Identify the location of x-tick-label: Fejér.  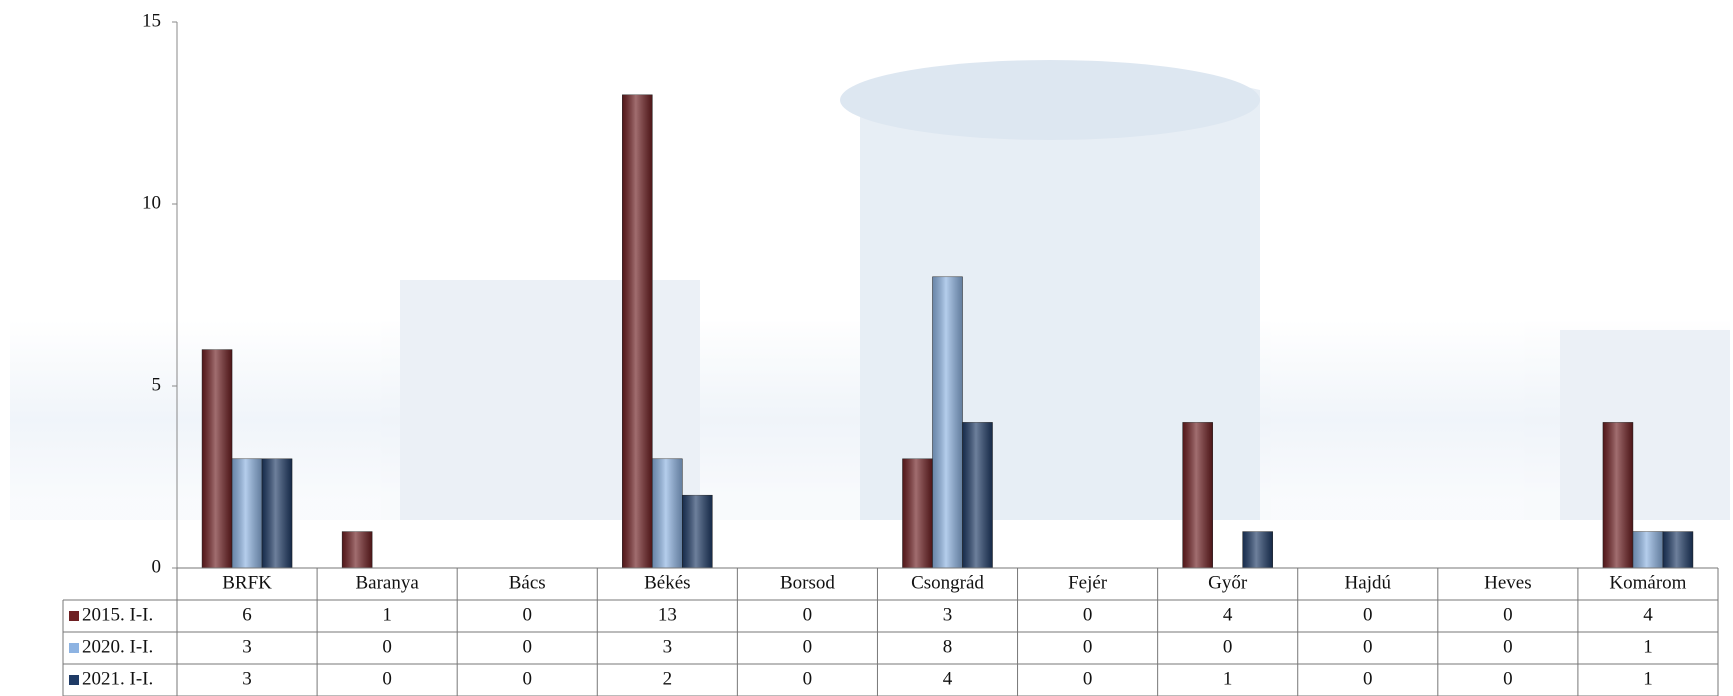
(1088, 582).